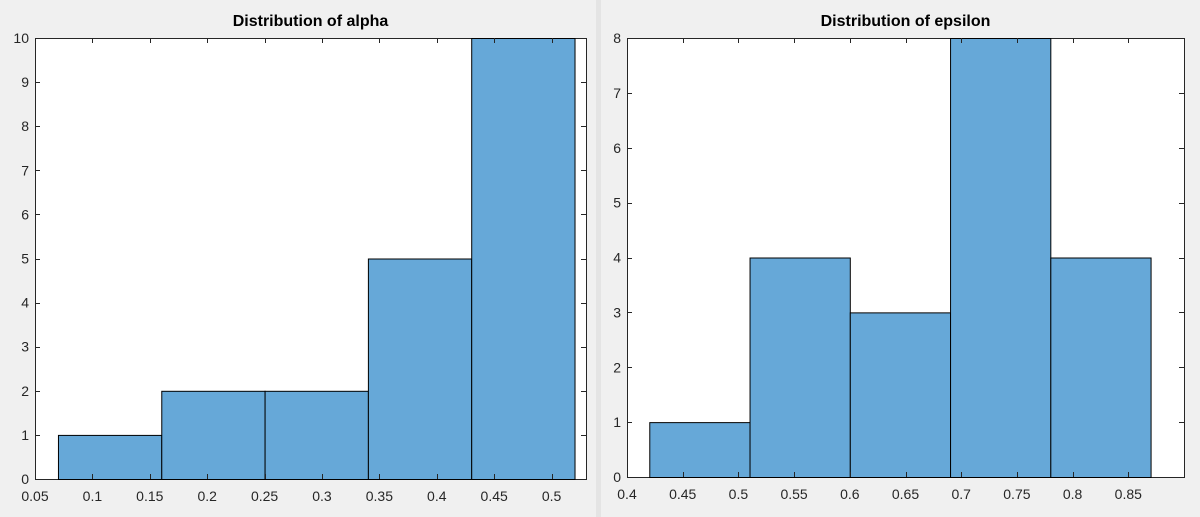 Image resolution: width=1200 pixels, height=517 pixels. What do you see at coordinates (207, 496) in the screenshot?
I see `x-tick-label: 0.2` at bounding box center [207, 496].